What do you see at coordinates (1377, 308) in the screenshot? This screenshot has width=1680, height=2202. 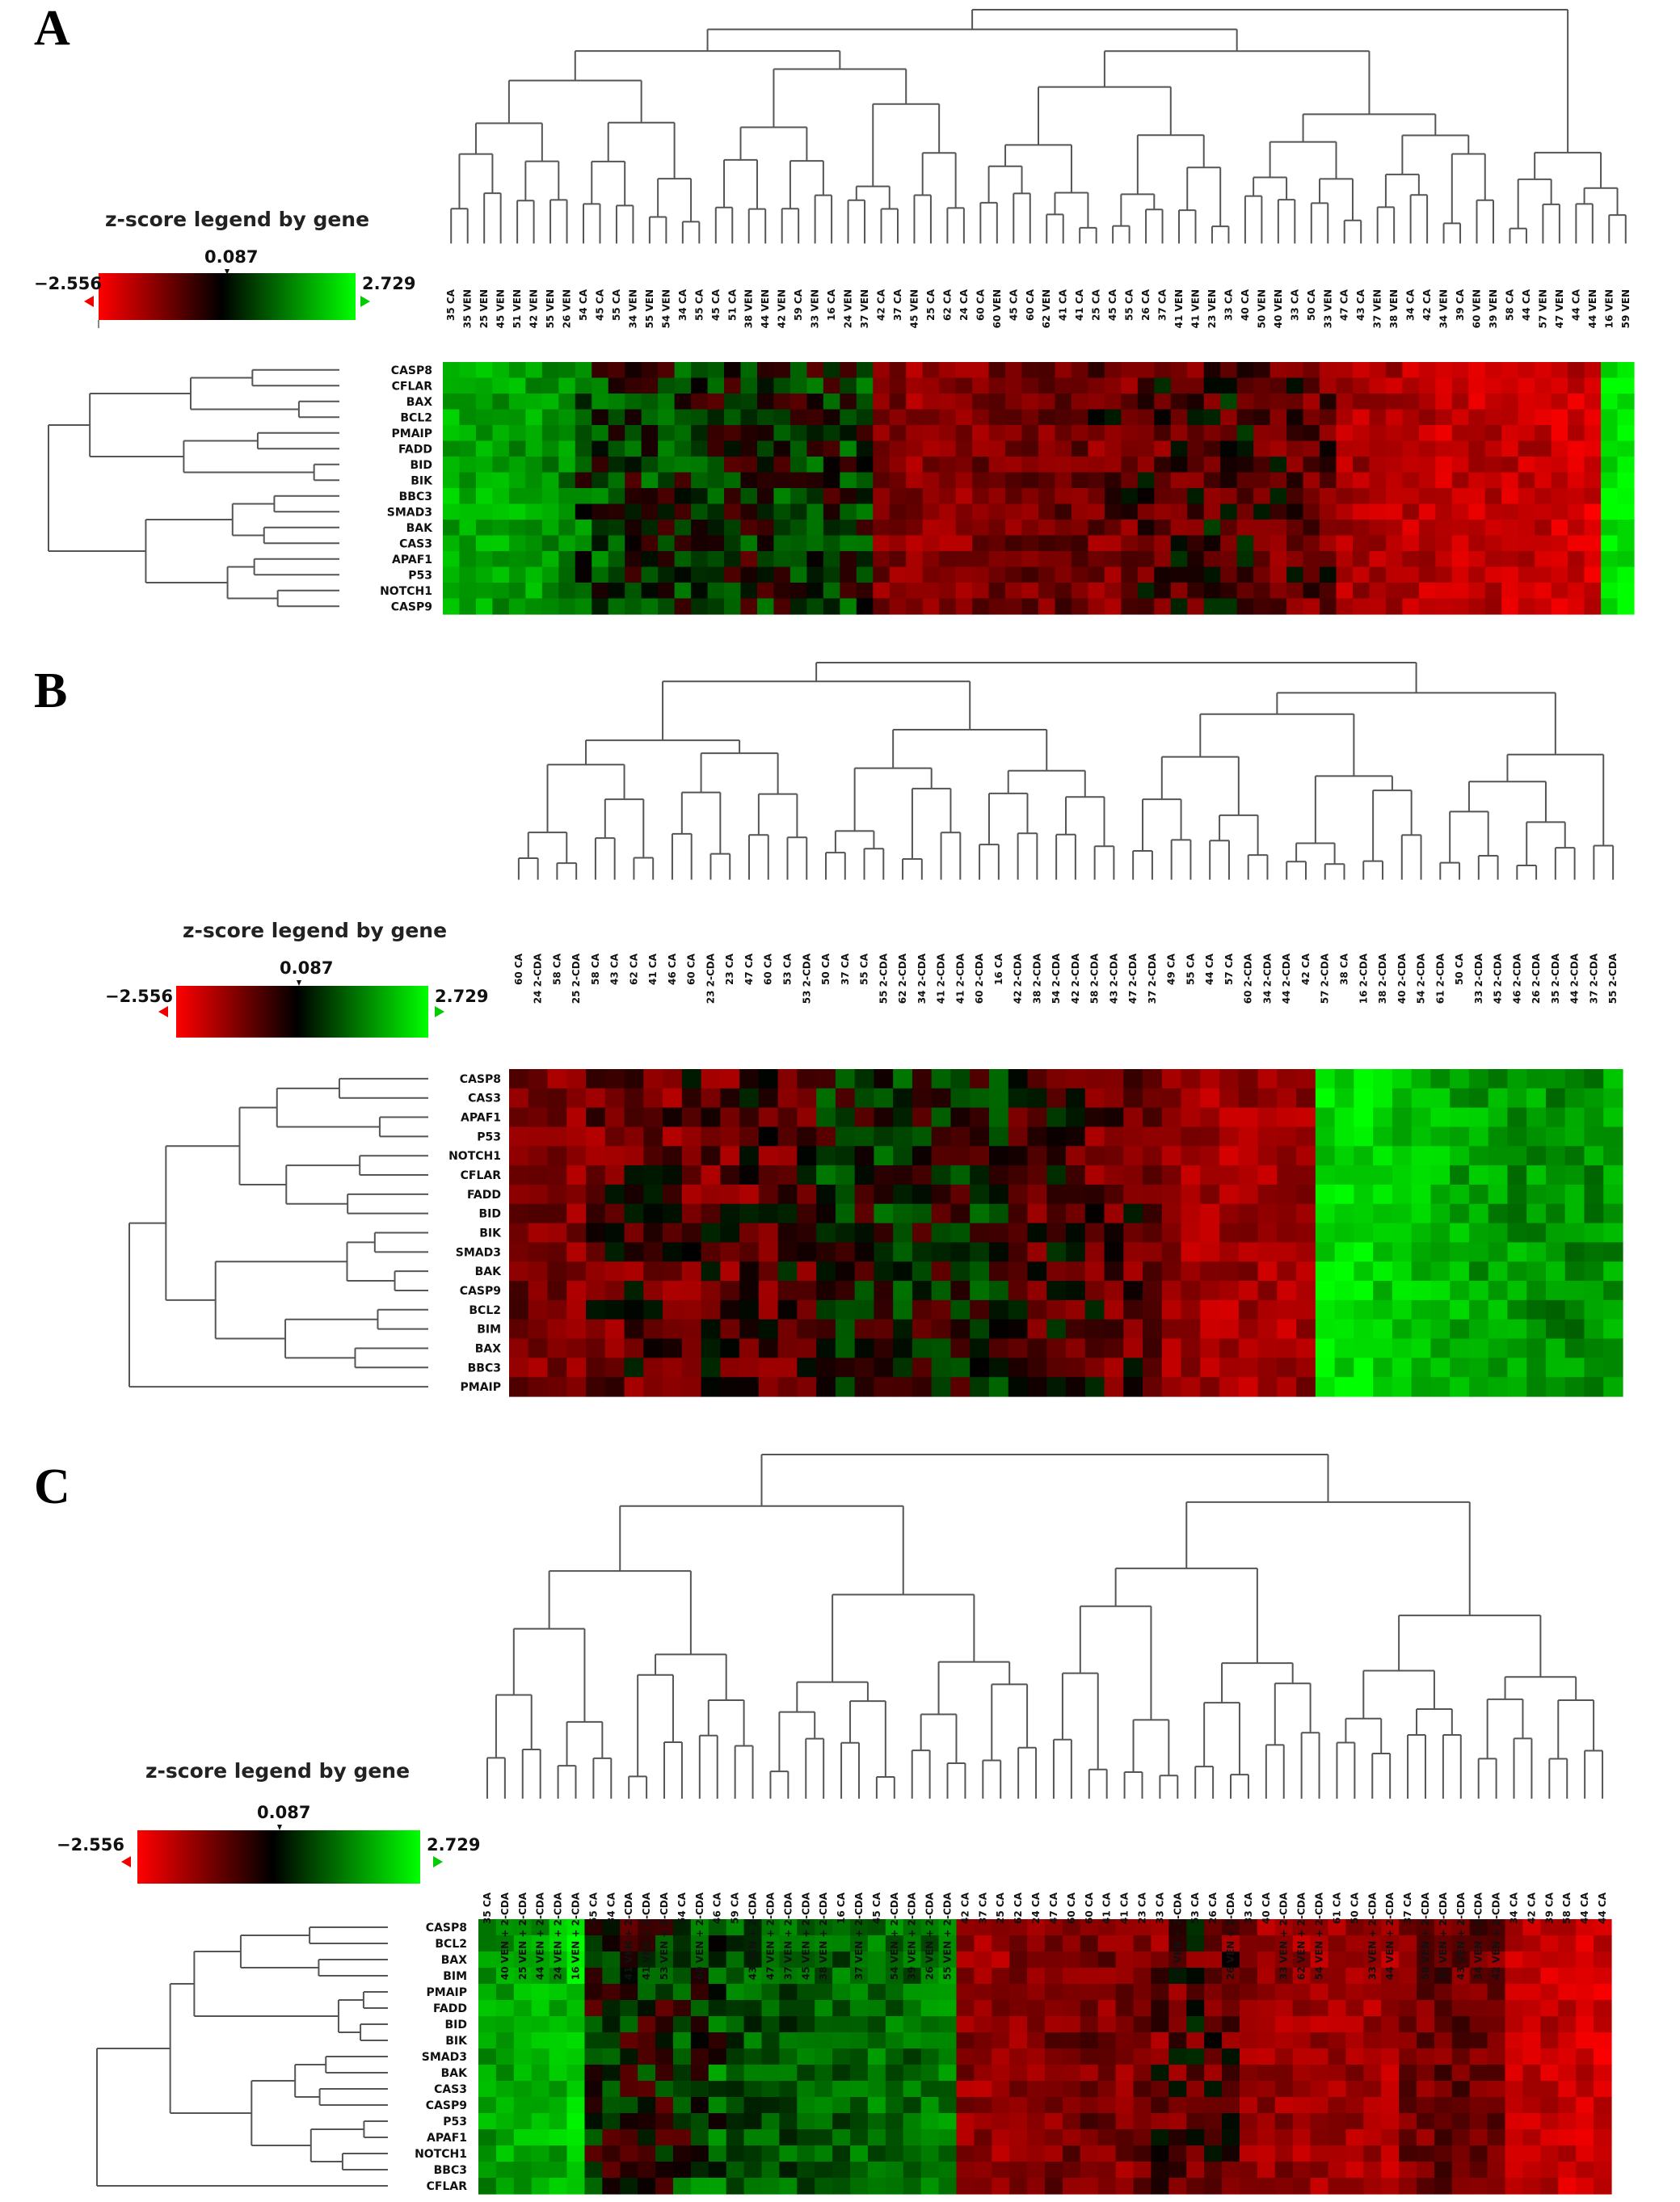 I see `column-label: 37 VEN` at bounding box center [1377, 308].